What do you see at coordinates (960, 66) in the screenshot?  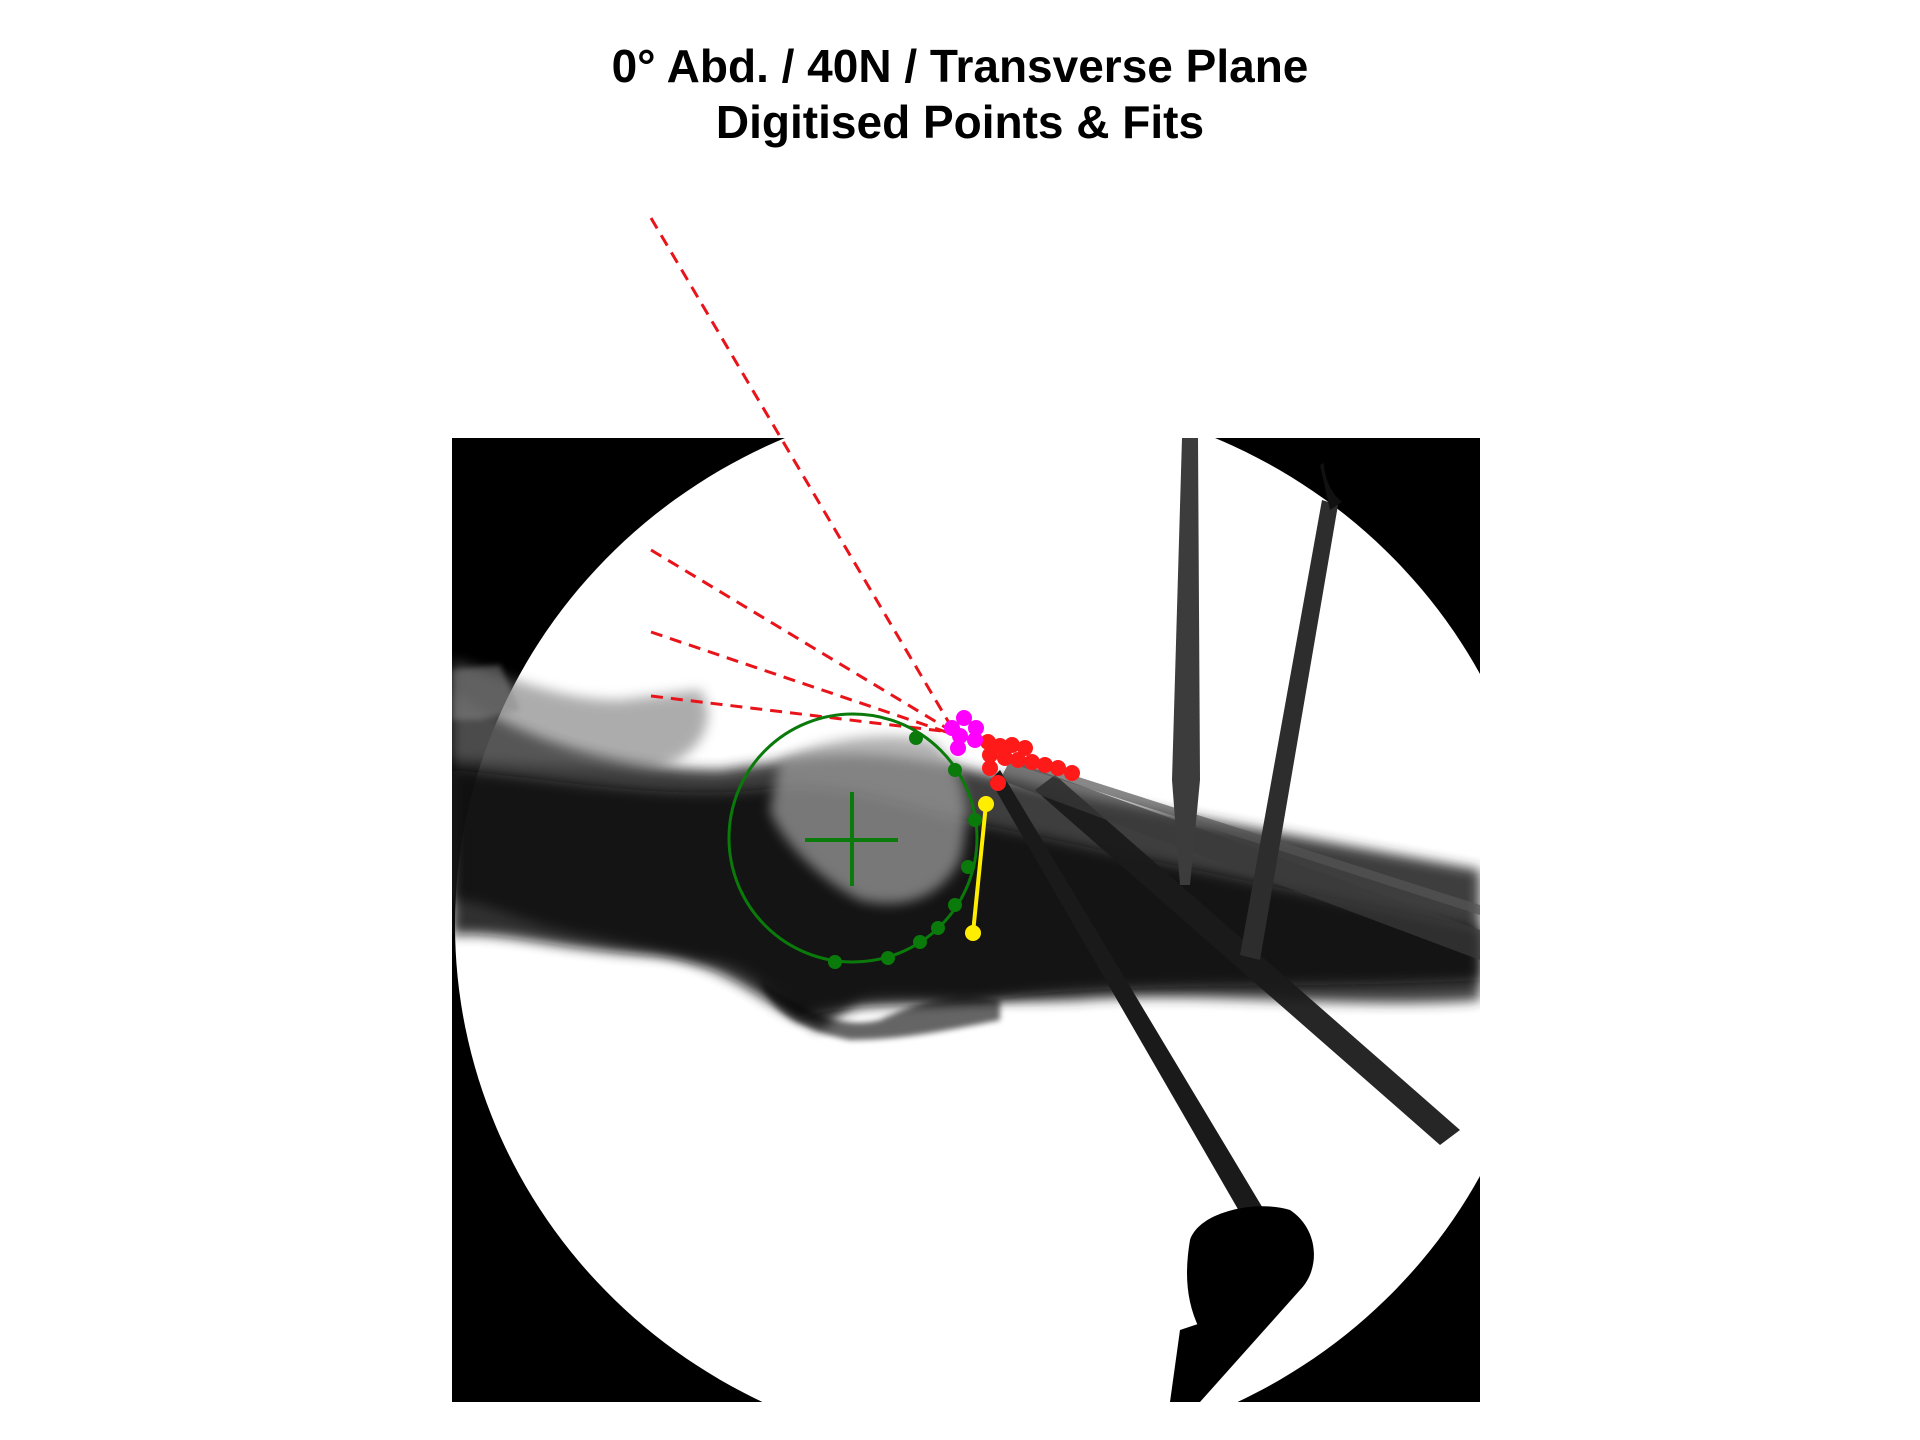 I see `title-line-1: 0° Abd. / 40N / Transverse Plane` at bounding box center [960, 66].